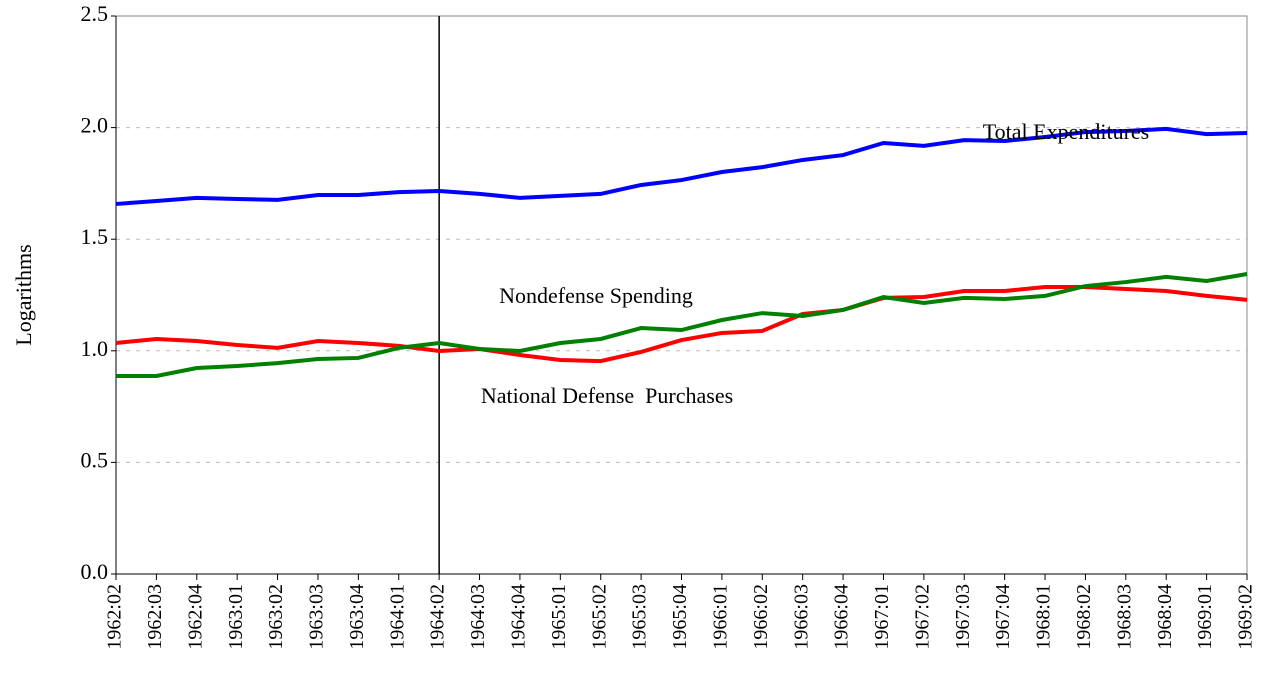 The image size is (1263, 680). What do you see at coordinates (640, 617) in the screenshot?
I see `x-tick-label: 1965:03` at bounding box center [640, 617].